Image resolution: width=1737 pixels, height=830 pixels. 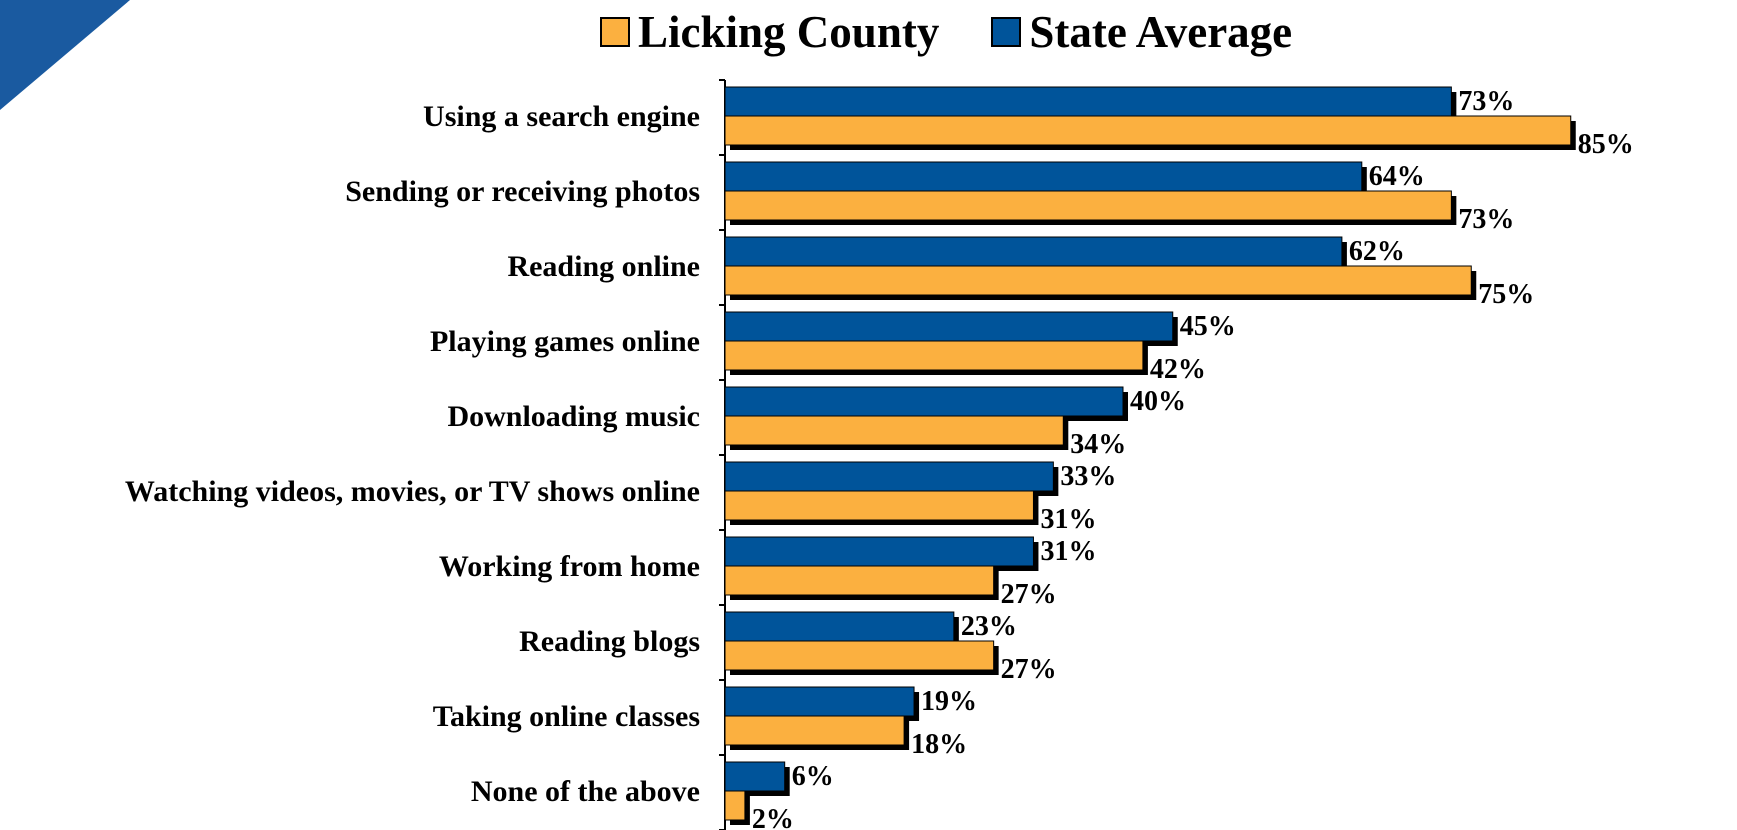 What do you see at coordinates (813, 776) in the screenshot?
I see `value-label-state: 6%` at bounding box center [813, 776].